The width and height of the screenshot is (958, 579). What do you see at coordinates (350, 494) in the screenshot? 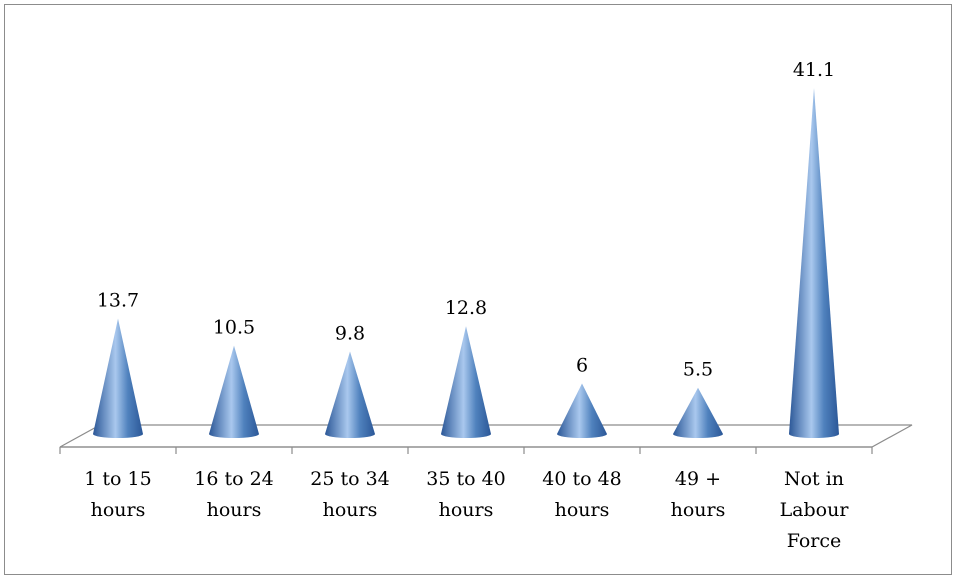
I see `x-tick-label: 25 to 34 hours` at bounding box center [350, 494].